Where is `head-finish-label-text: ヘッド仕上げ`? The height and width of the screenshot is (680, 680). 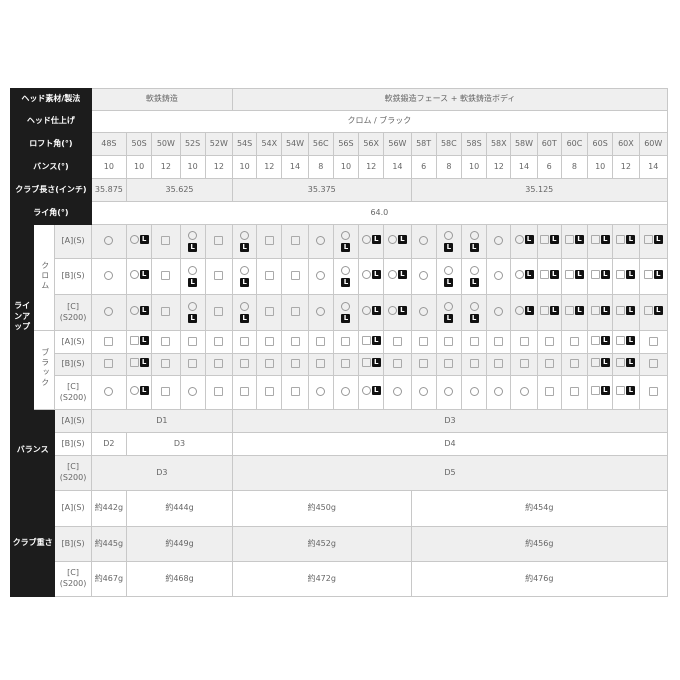 head-finish-label-text: ヘッド仕上げ is located at coordinates (50, 121).